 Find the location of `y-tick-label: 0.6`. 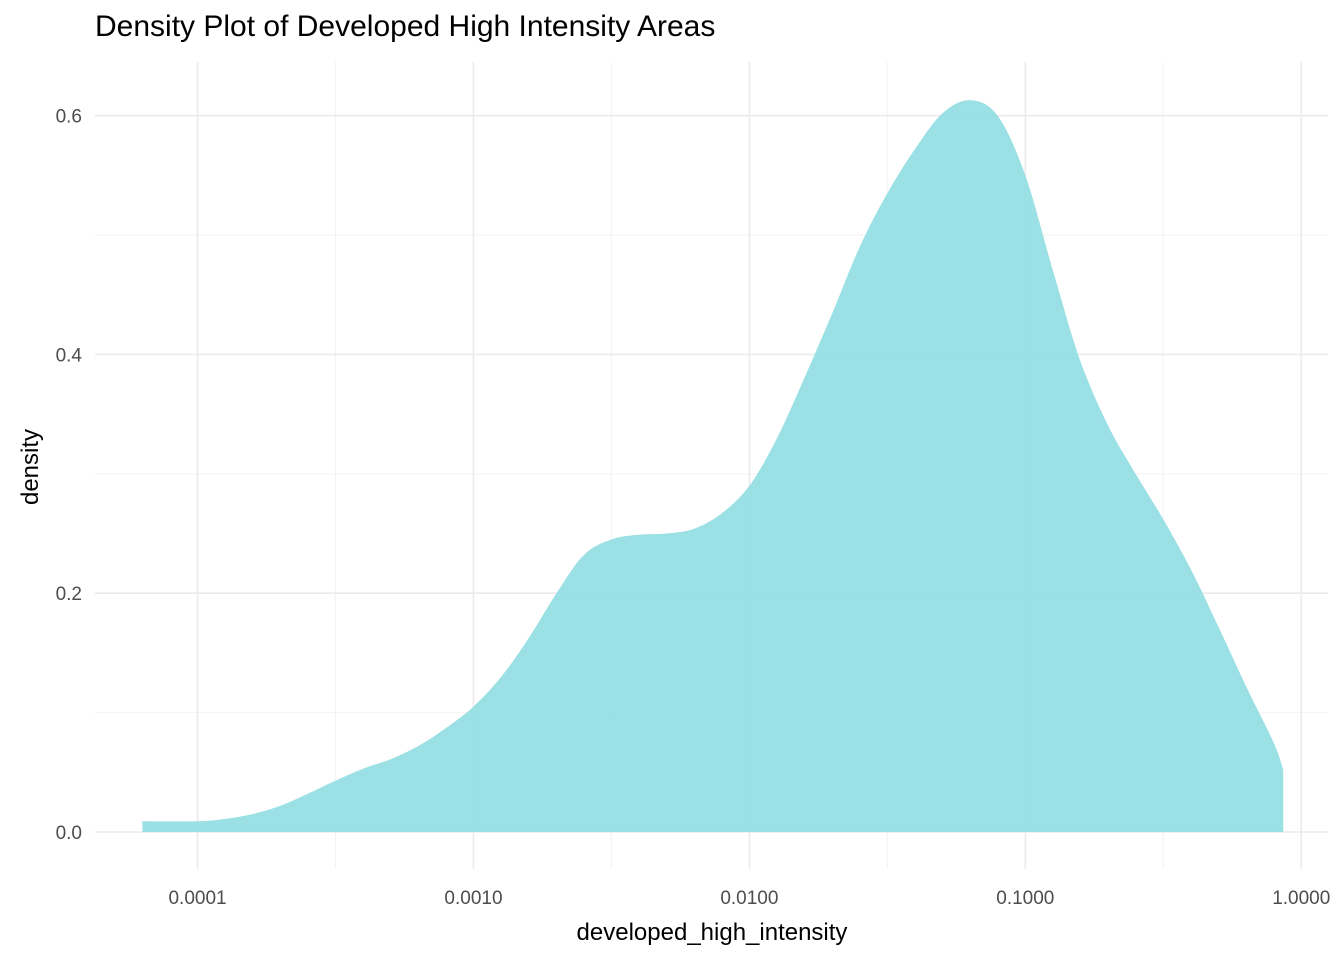

y-tick-label: 0.6 is located at coordinates (69, 117).